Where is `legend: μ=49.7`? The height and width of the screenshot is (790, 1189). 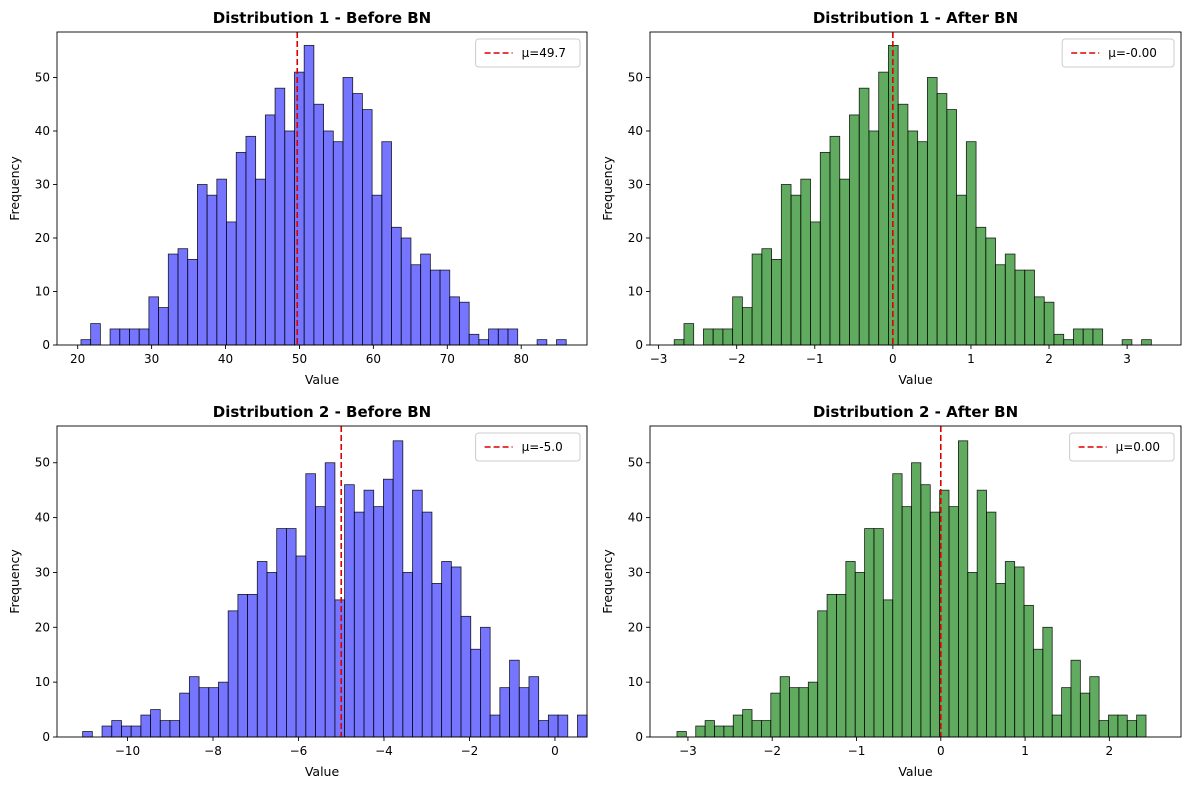
legend: μ=49.7 is located at coordinates (528, 53).